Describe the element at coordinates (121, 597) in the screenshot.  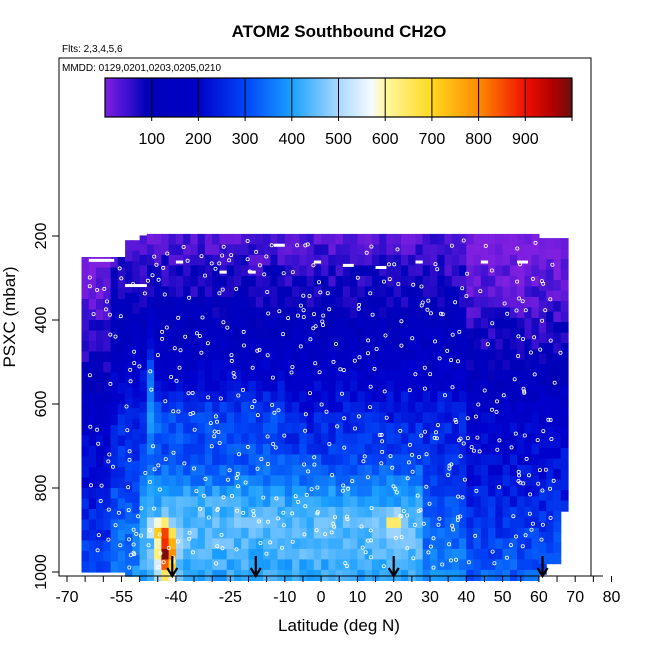
I see `x-tick-label: -55` at that location.